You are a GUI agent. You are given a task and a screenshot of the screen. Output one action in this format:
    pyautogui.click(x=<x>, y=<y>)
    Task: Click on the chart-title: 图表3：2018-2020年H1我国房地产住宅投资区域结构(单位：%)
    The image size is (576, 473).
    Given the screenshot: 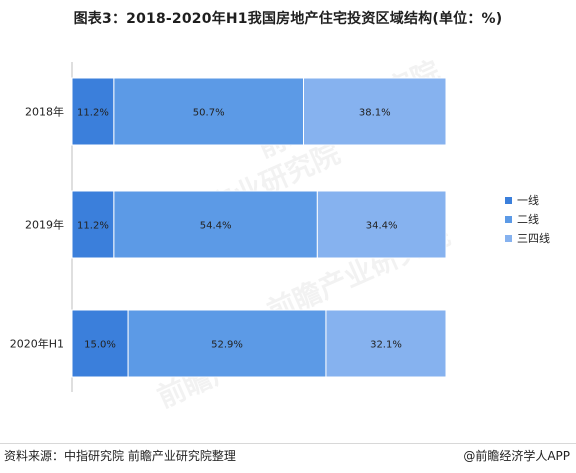 What is the action you would take?
    pyautogui.click(x=288, y=19)
    